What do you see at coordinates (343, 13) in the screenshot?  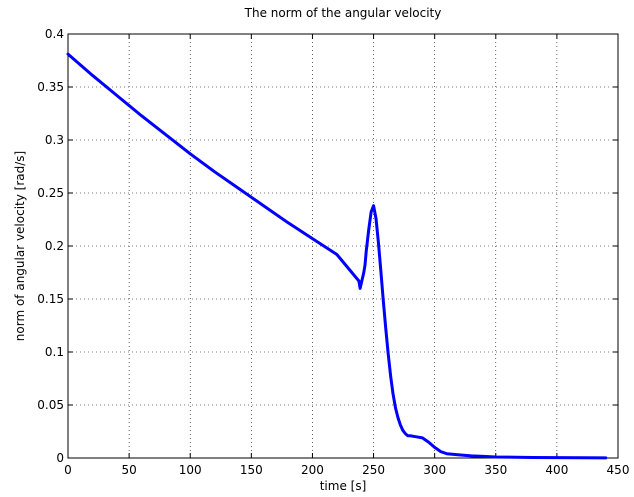 I see `chart-title: The norm of the angular velocity` at bounding box center [343, 13].